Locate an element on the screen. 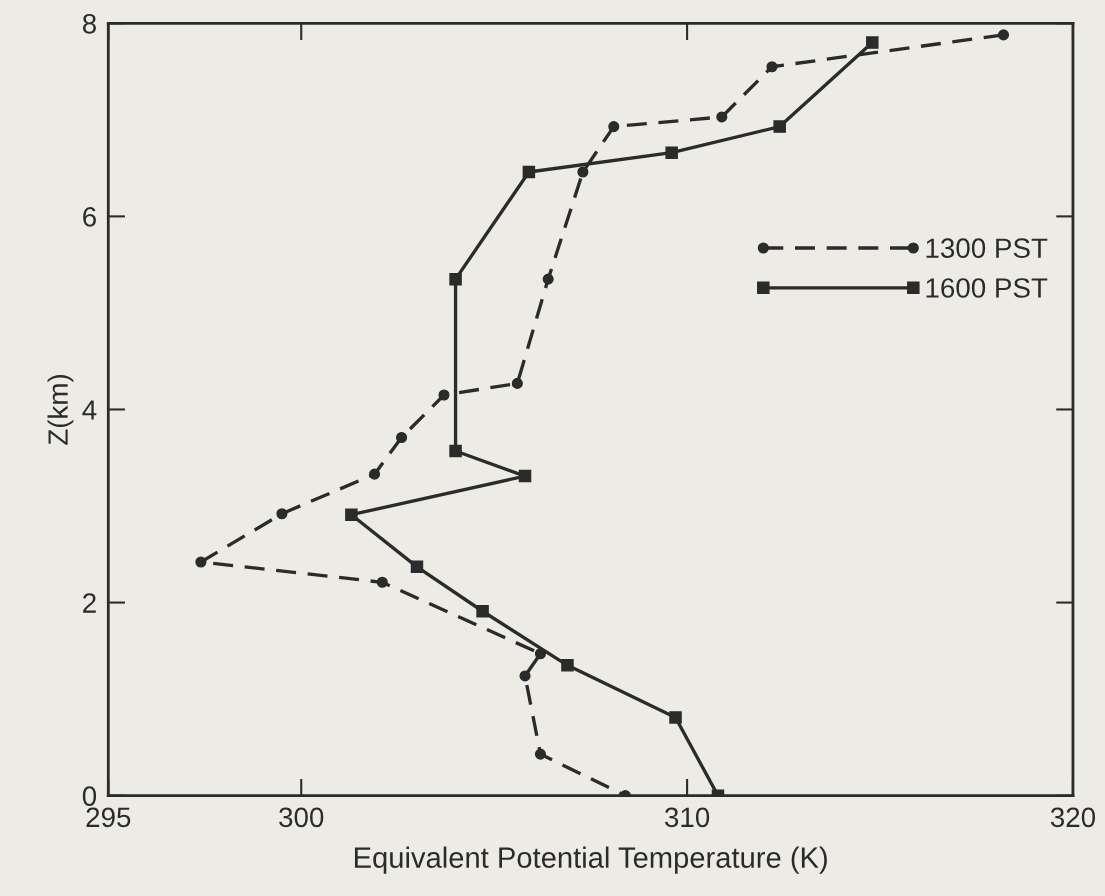 This screenshot has height=896, width=1105. y-tick-label: 8 is located at coordinates (89, 23).